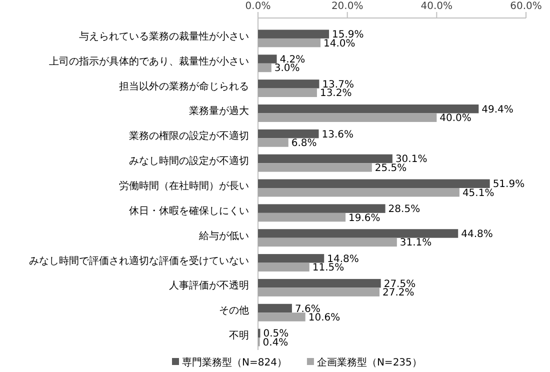  Describe the element at coordinates (404, 210) in the screenshot. I see `data-label: 28.5%` at that location.